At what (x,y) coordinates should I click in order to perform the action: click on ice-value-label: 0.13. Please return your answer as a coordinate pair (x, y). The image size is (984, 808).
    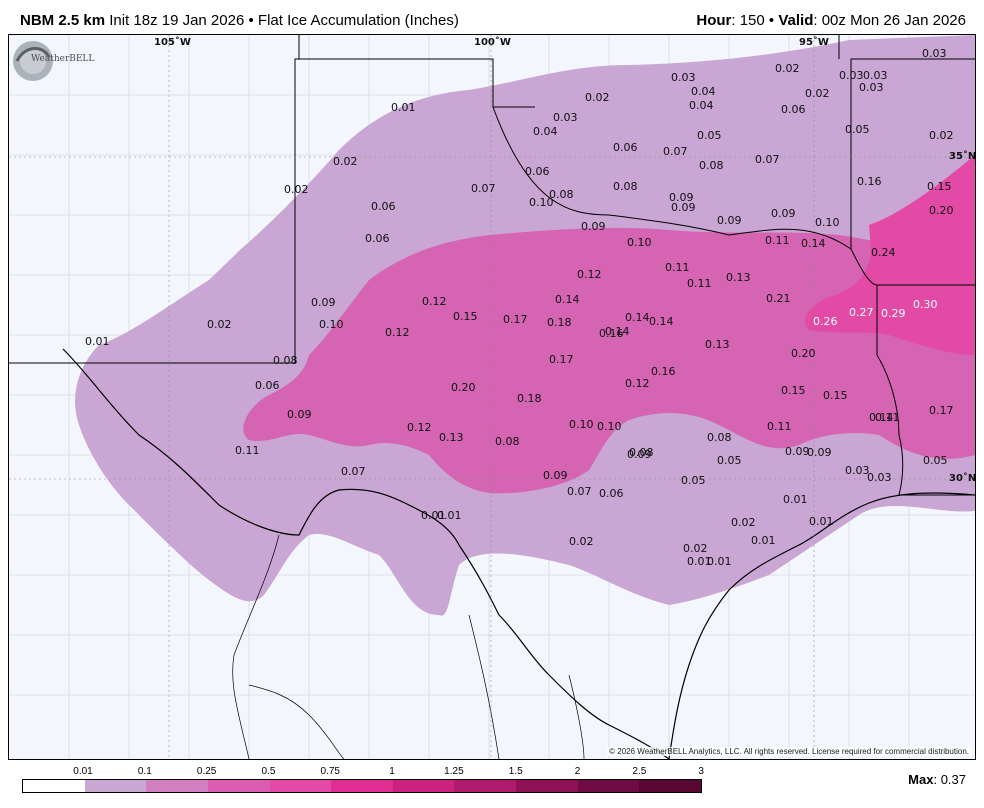
    Looking at the image, I should click on (717, 344).